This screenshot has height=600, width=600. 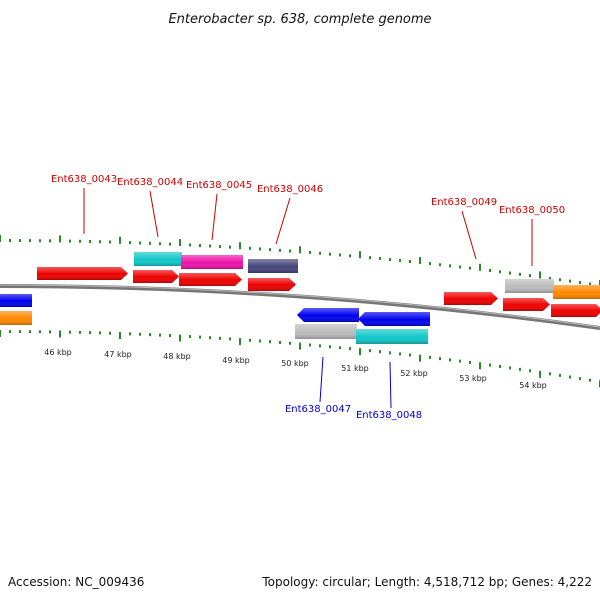 I want to click on ruler-label: 54 kbp, so click(x=533, y=385).